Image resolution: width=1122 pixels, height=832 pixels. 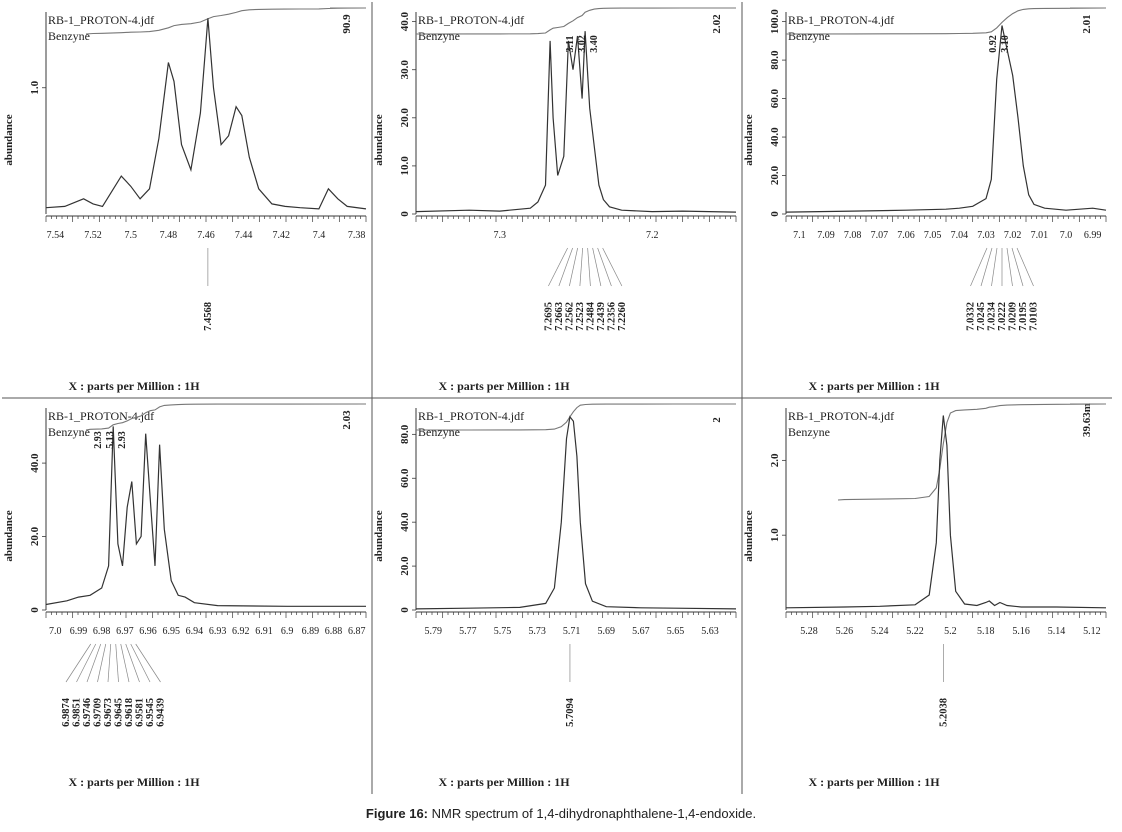 What do you see at coordinates (108, 712) in the screenshot?
I see `peak-pick-label: 6.9673` at bounding box center [108, 712].